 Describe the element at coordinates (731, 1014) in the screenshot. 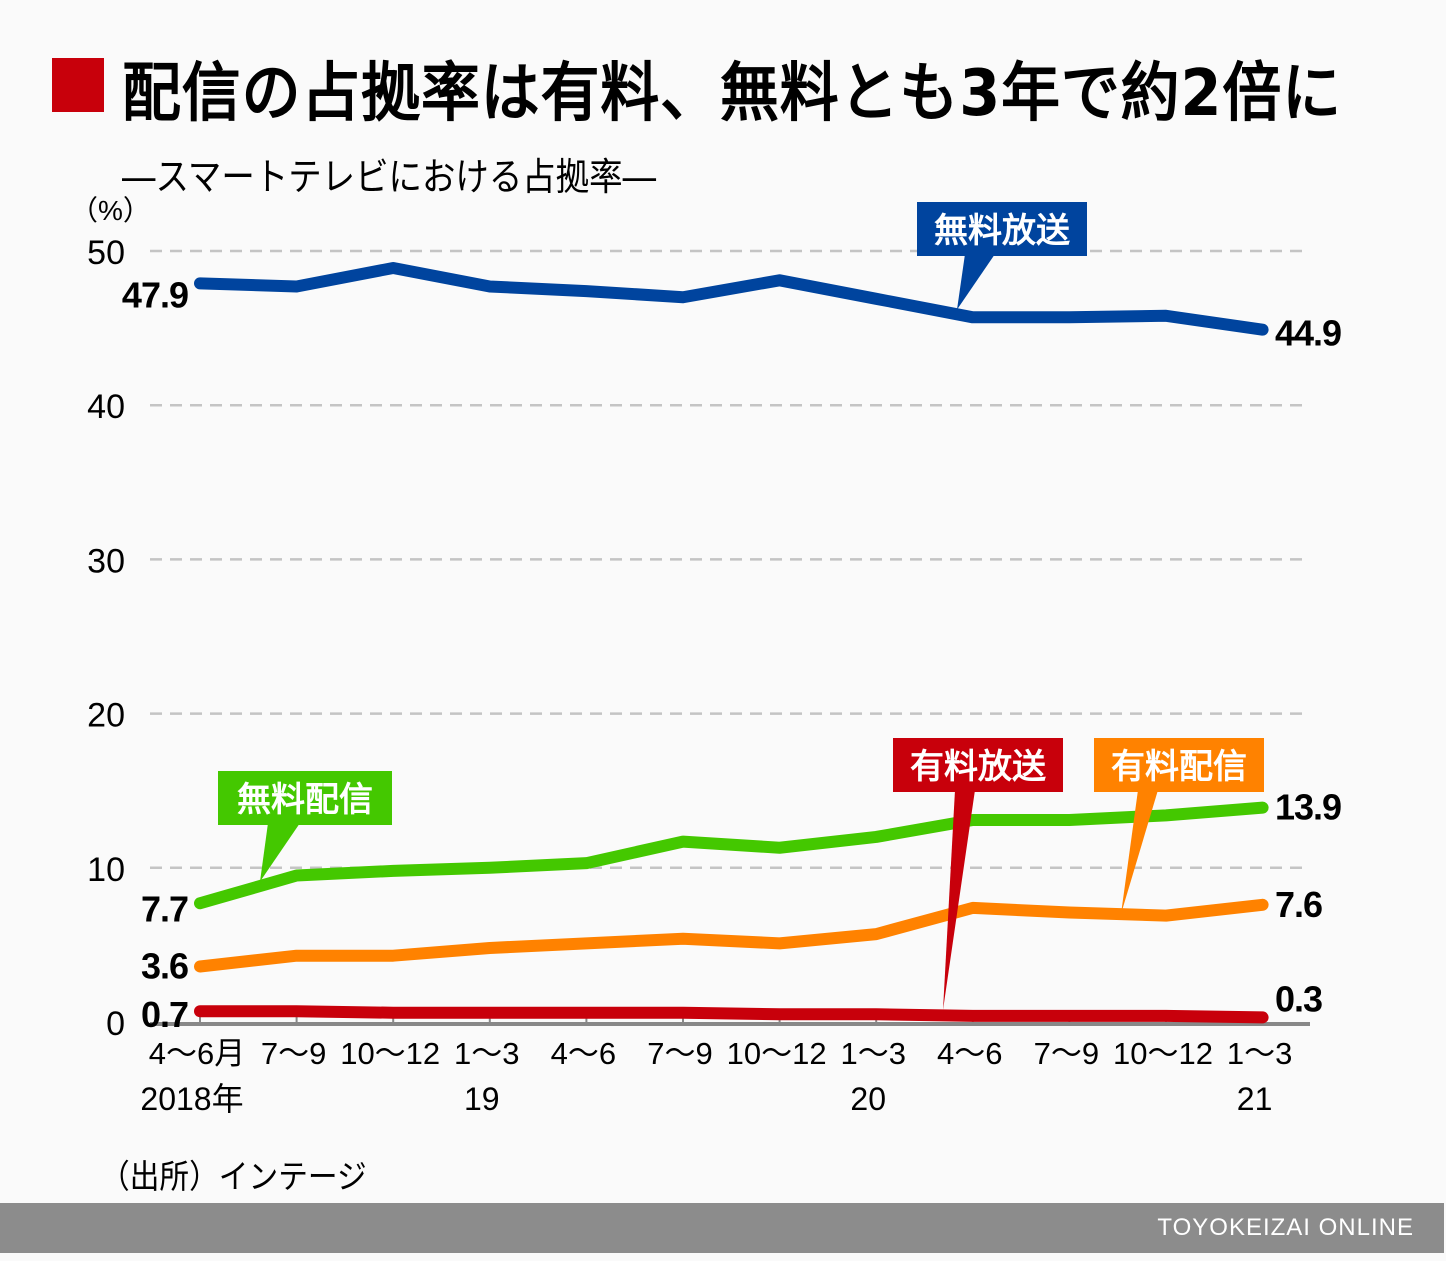

I see `series-line-paid_broadcast` at that location.